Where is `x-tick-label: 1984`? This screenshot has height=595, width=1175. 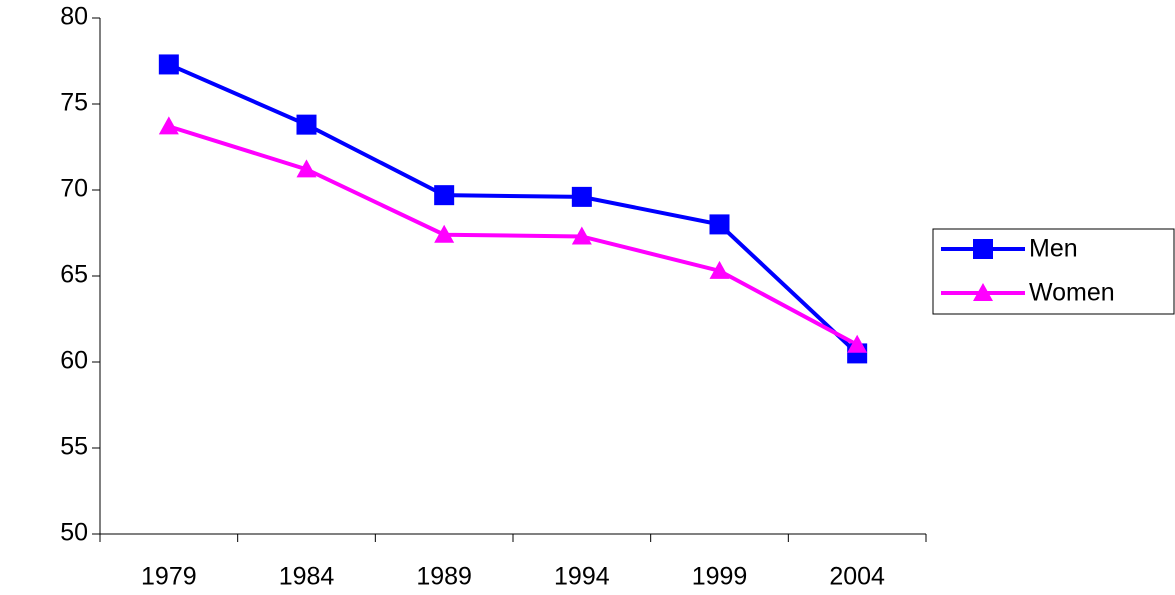 x-tick-label: 1984 is located at coordinates (307, 577).